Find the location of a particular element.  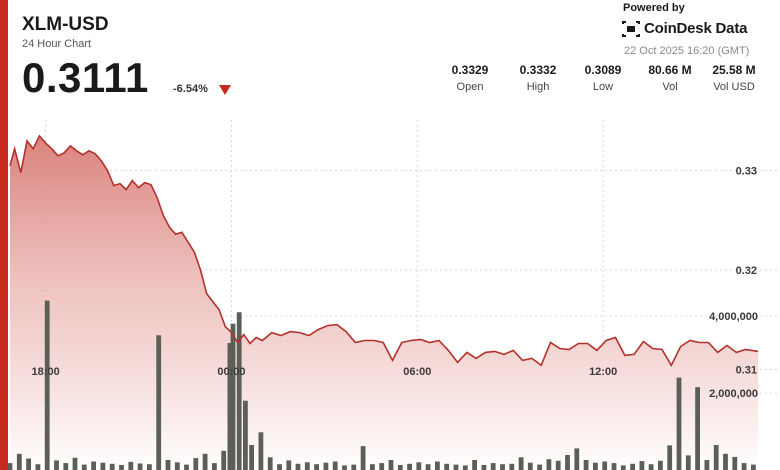

stat-open: 0.3329 Open is located at coordinates (470, 78).